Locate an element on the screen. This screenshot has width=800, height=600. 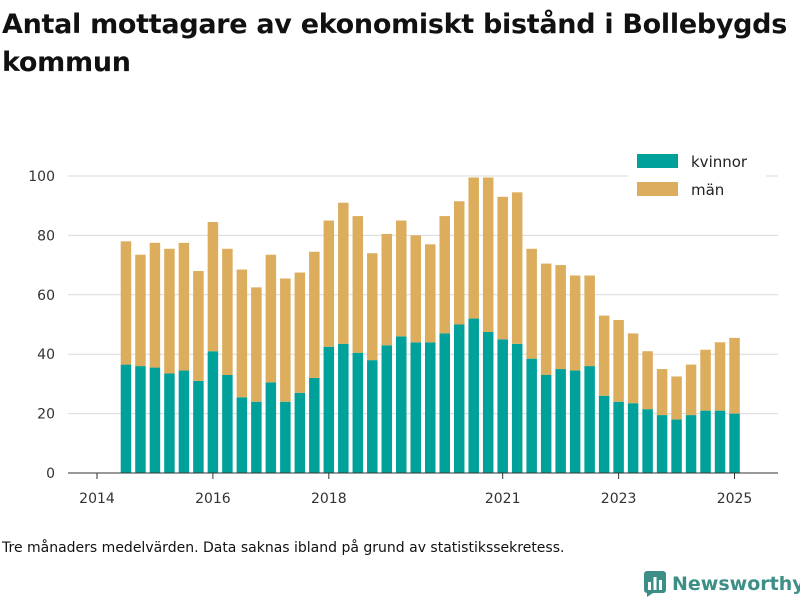
y-tick-label: 40 is located at coordinates (46, 355).